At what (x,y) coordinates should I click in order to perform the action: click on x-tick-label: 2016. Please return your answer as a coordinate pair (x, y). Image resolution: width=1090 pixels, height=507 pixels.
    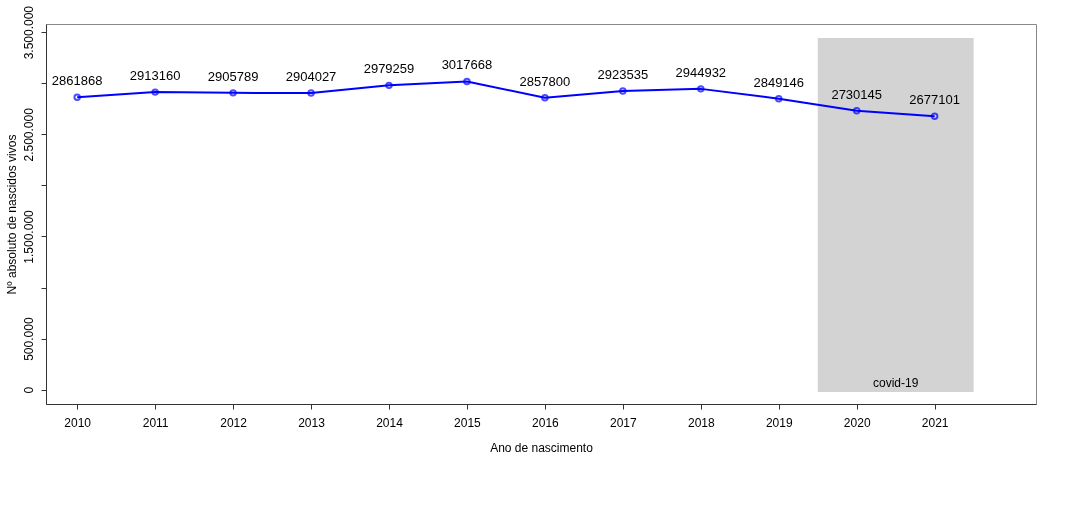
    Looking at the image, I should click on (546, 422).